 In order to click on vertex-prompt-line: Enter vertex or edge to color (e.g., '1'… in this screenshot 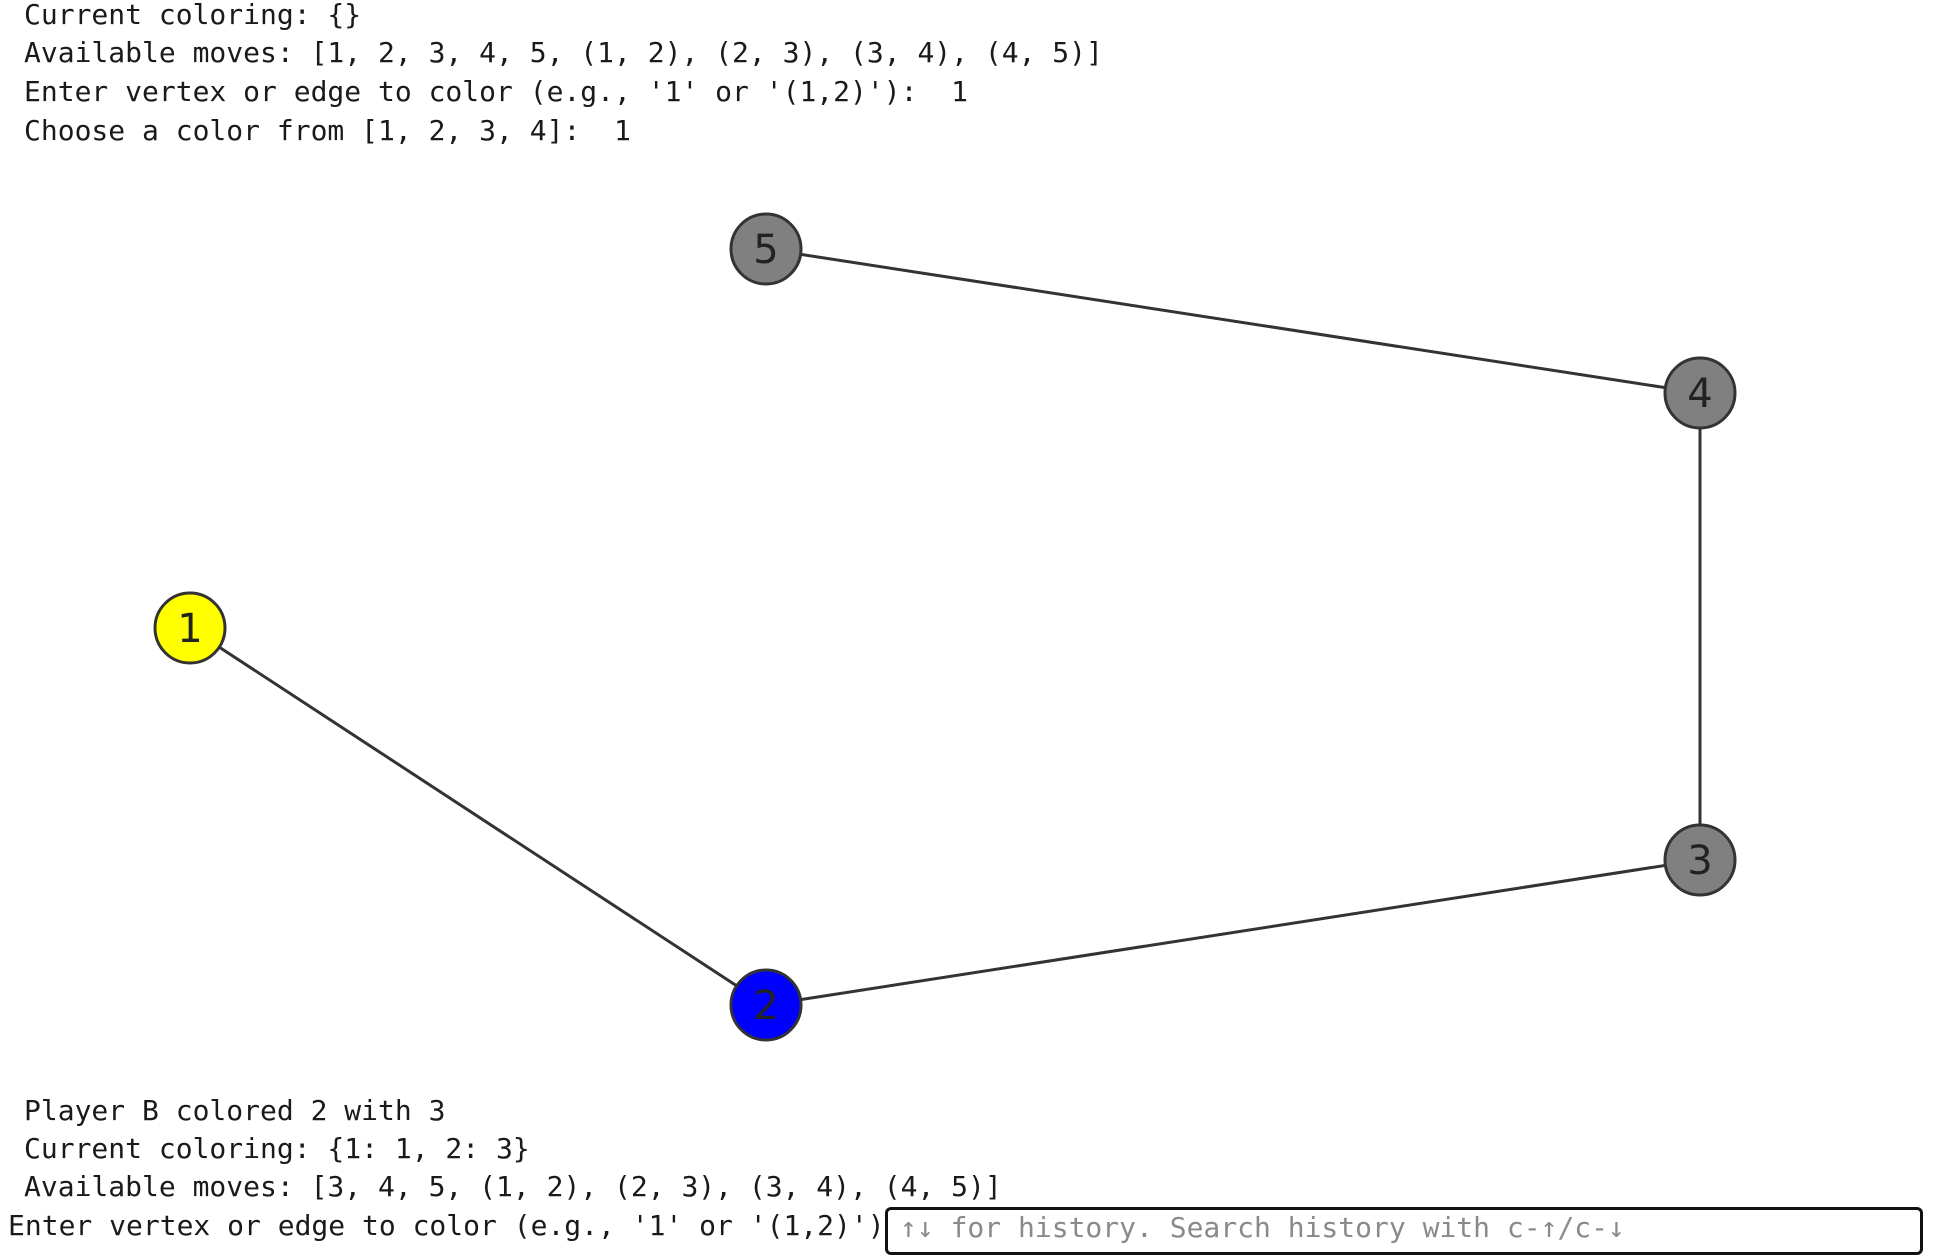, I will do `click(496, 91)`.